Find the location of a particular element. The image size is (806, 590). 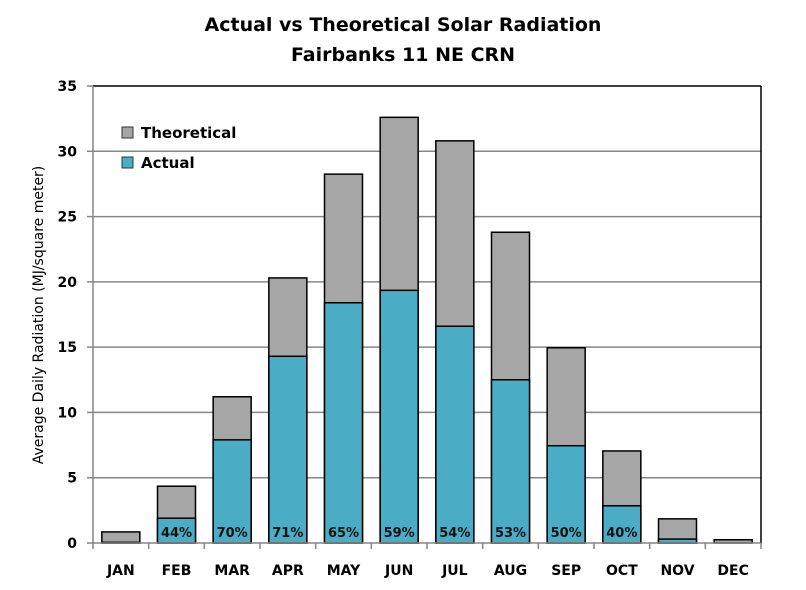

percent-labels: 44% 70% 71% 65% 59% 54% 53% 50% 40% is located at coordinates (399, 533).